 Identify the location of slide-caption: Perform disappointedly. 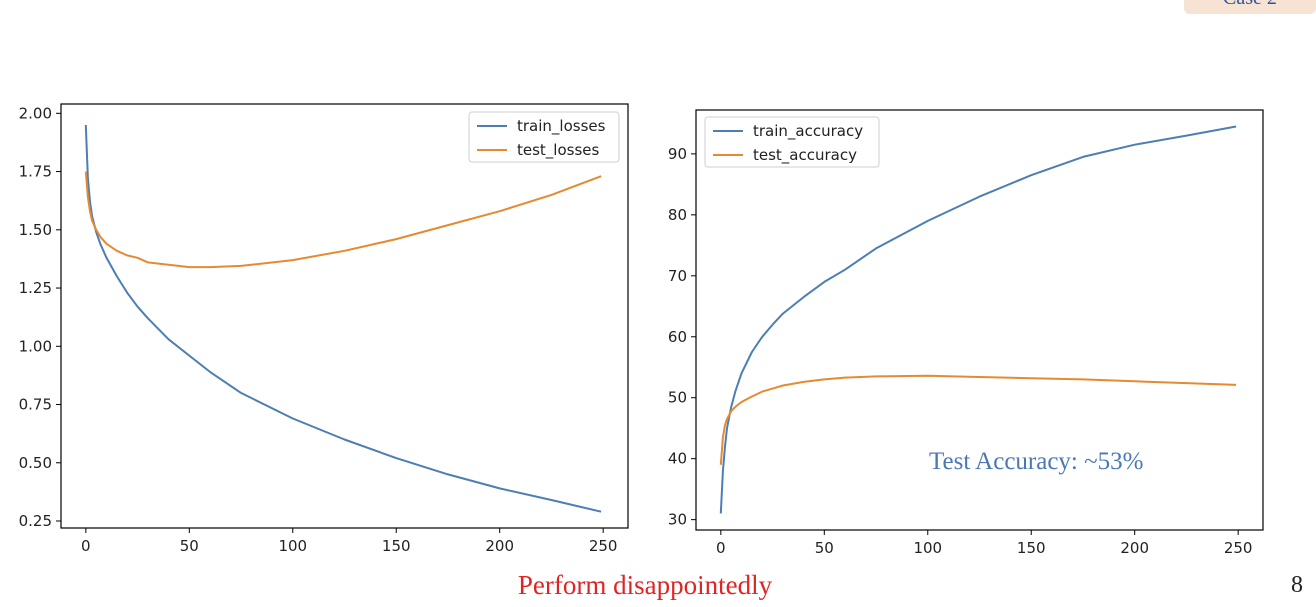
(645, 585).